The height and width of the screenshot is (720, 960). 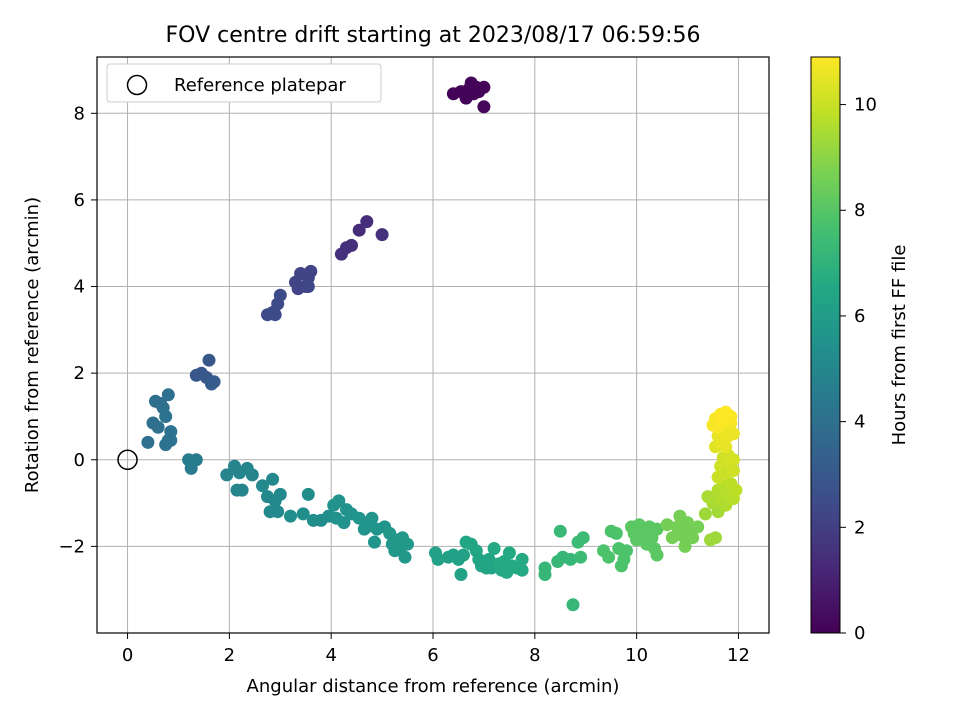 What do you see at coordinates (859, 527) in the screenshot?
I see `colorbar-tick-label: 2` at bounding box center [859, 527].